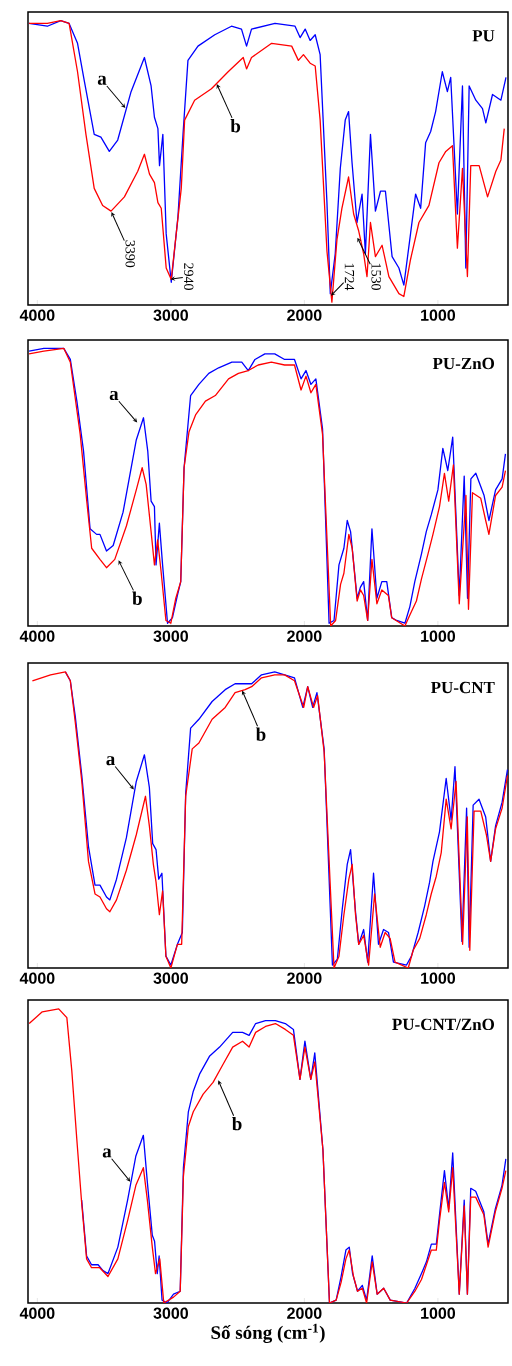 This screenshot has width=512, height=1366. Describe the element at coordinates (463, 363) in the screenshot. I see `chart-title: PU-ZnO` at that location.